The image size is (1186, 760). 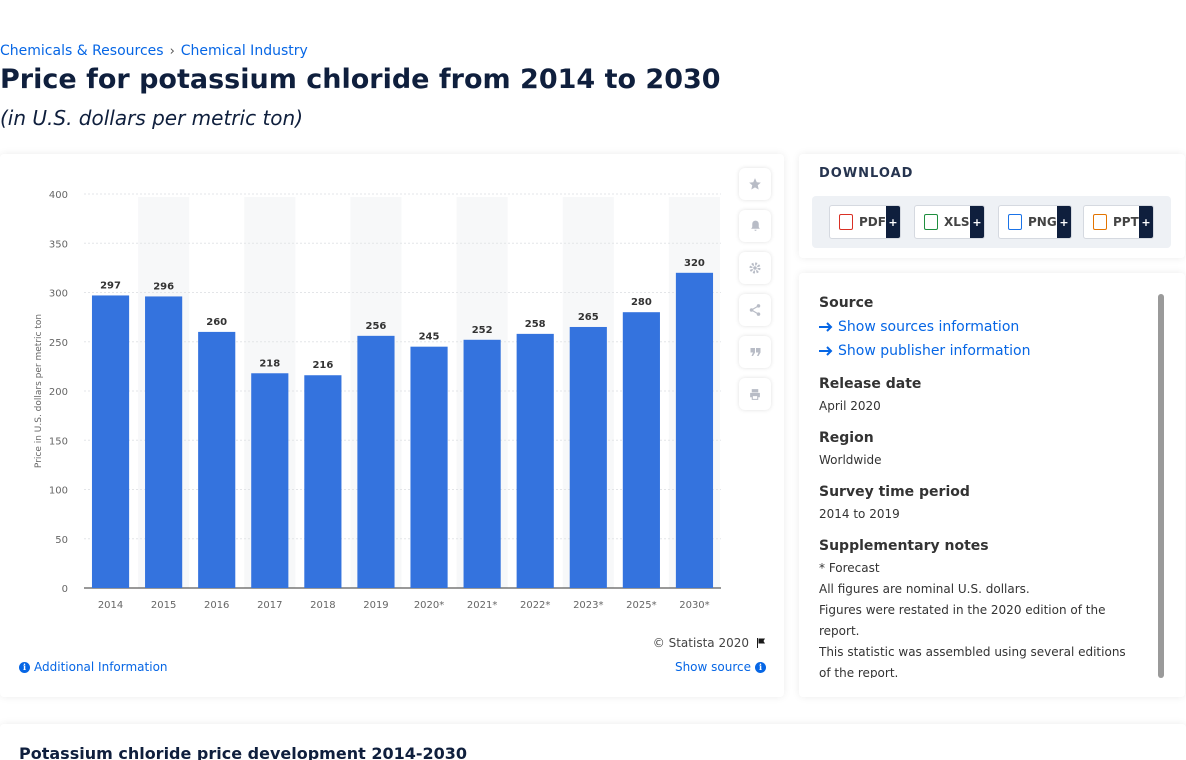 What do you see at coordinates (269, 605) in the screenshot?
I see `x-tick-label: 2017` at bounding box center [269, 605].